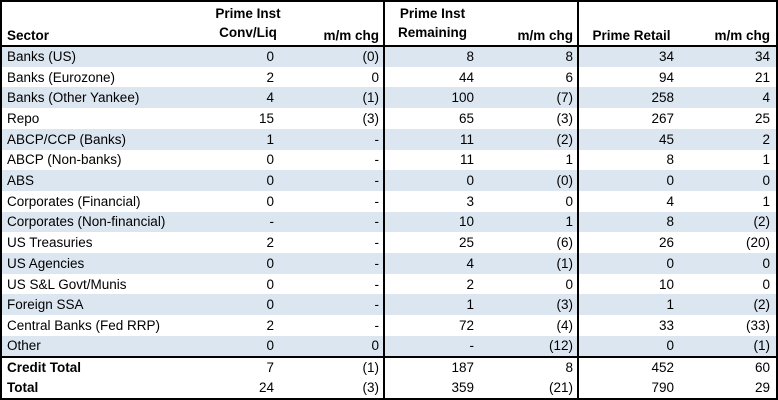  I want to click on value-cell: (21), so click(529, 387).